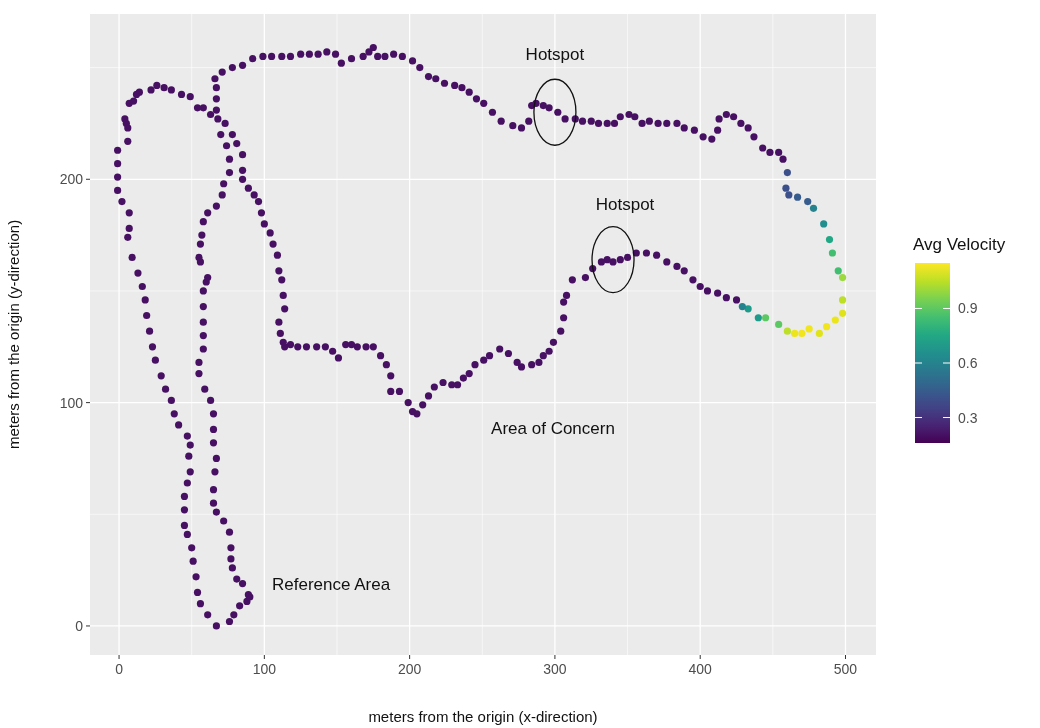 The height and width of the screenshot is (728, 1040). What do you see at coordinates (71, 179) in the screenshot?
I see `y-tick-label: 200` at bounding box center [71, 179].